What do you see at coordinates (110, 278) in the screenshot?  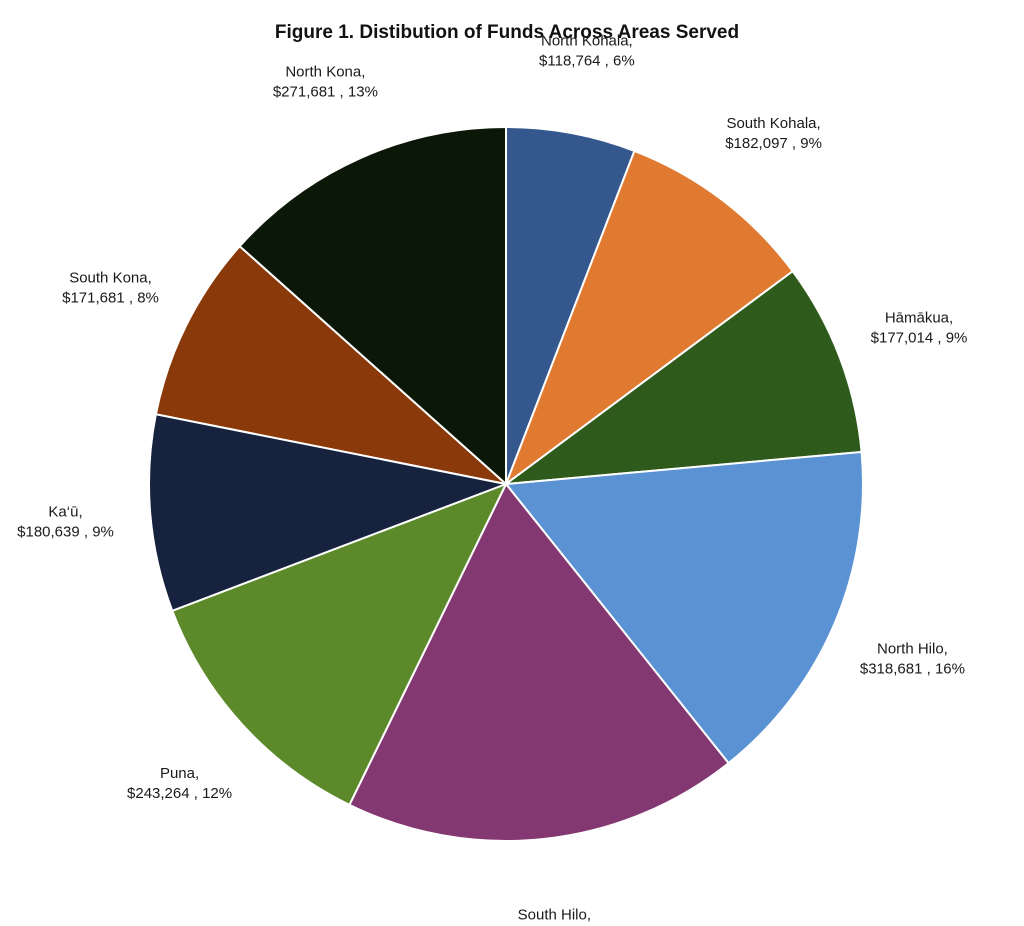 I see `data-label-name: South Kona,` at bounding box center [110, 278].